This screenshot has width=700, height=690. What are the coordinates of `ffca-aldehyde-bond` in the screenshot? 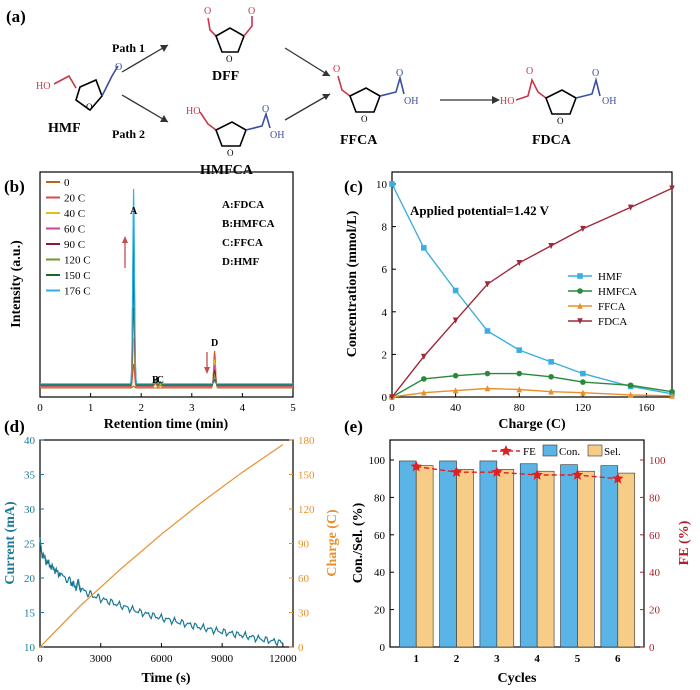 It's located at (344, 86).